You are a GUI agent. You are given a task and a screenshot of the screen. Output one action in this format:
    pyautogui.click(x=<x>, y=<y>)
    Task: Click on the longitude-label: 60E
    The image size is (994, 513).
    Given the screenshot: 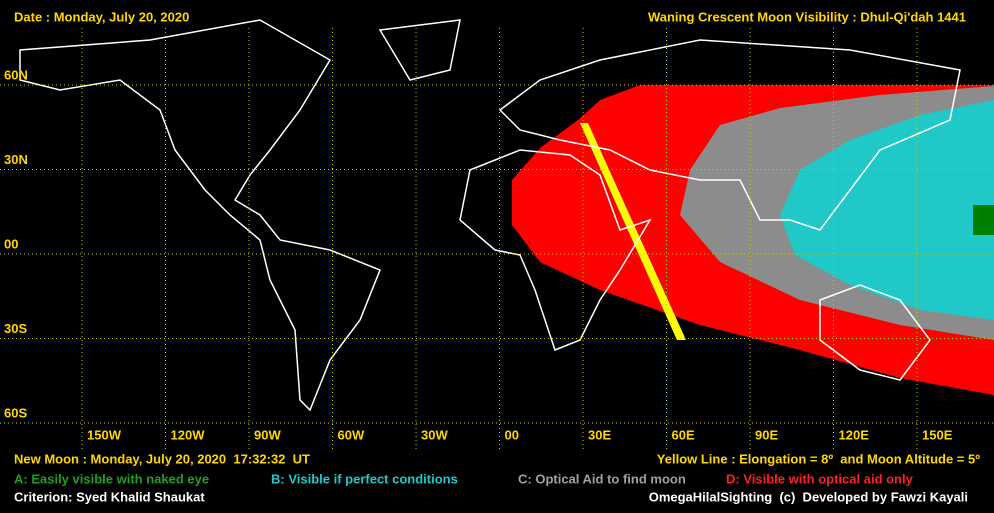 What is the action you would take?
    pyautogui.click(x=683, y=434)
    